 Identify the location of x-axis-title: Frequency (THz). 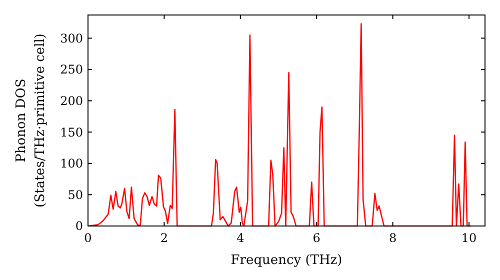
(286, 260).